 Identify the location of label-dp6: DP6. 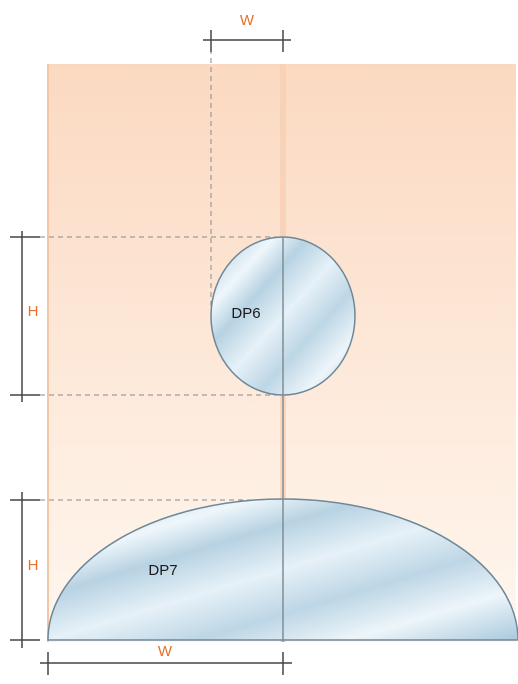
(245, 313).